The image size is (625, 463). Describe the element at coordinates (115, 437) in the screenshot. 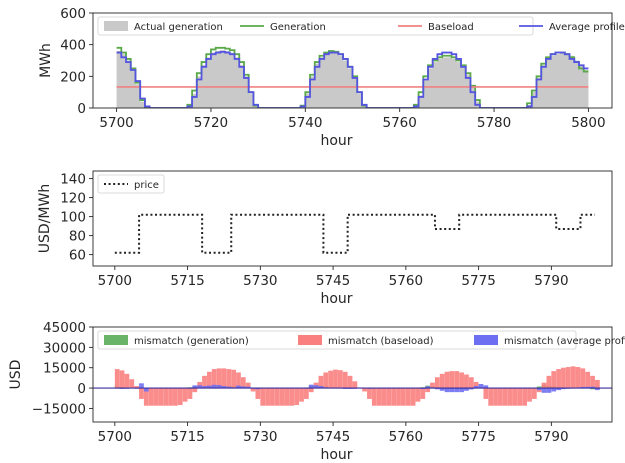

I see `x-tick-label: 5700` at that location.